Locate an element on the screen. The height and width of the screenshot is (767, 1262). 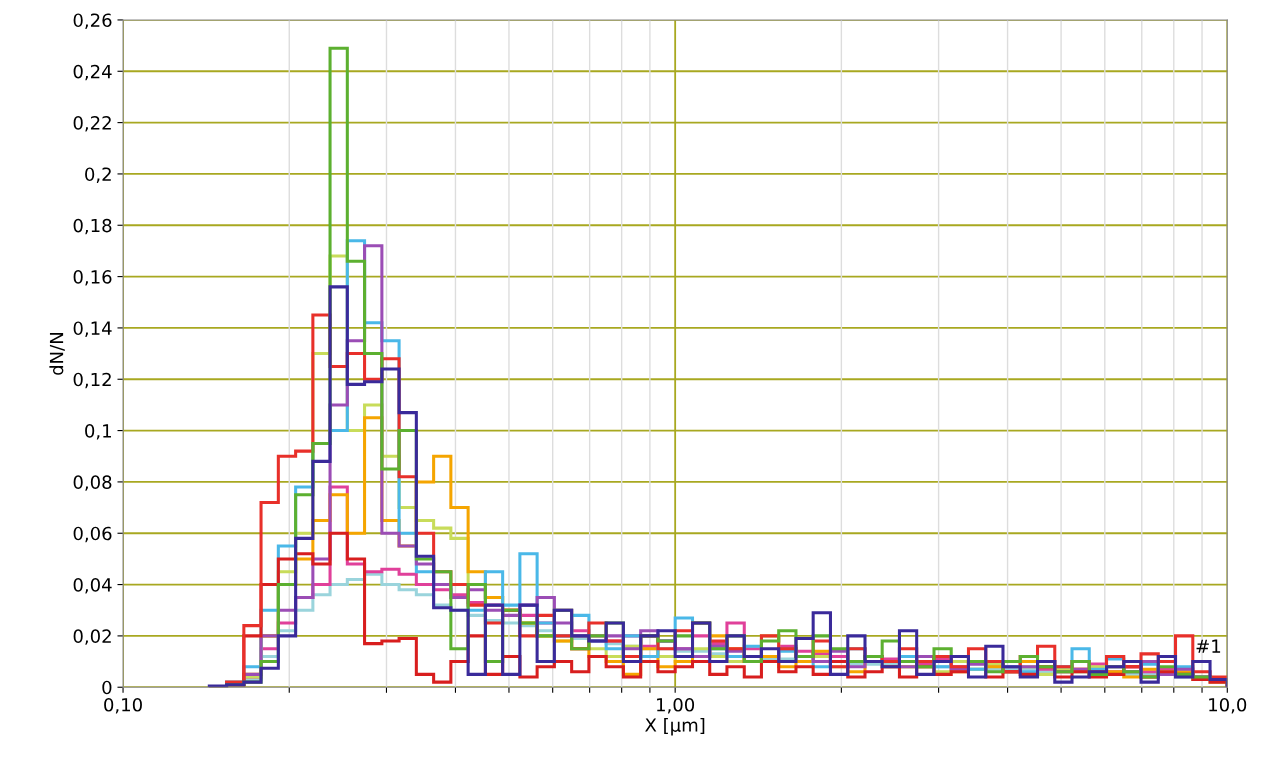
x-tick-label: 1,00 is located at coordinates (676, 705).